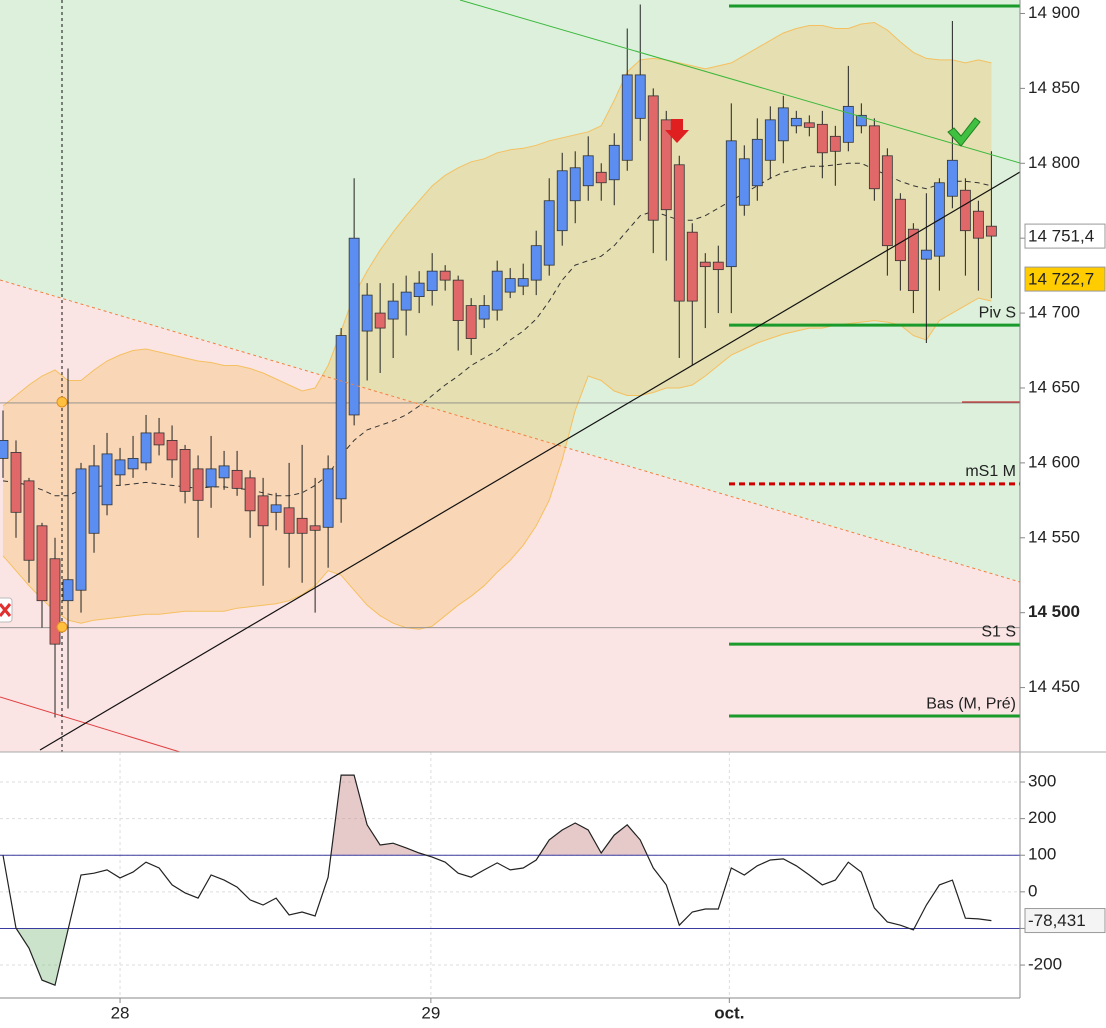  I want to click on overbought-fill, so click(497, 815).